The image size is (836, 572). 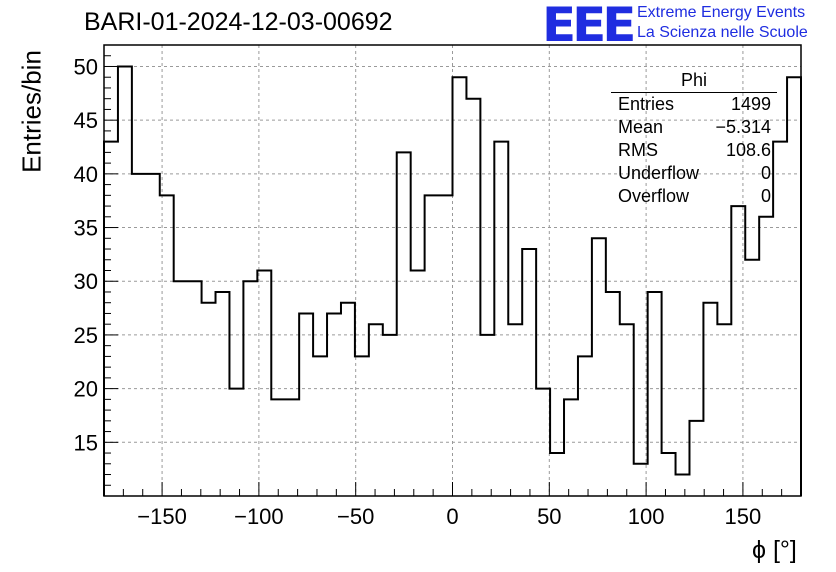 What do you see at coordinates (743, 516) in the screenshot?
I see `x-tick-label: 150` at bounding box center [743, 516].